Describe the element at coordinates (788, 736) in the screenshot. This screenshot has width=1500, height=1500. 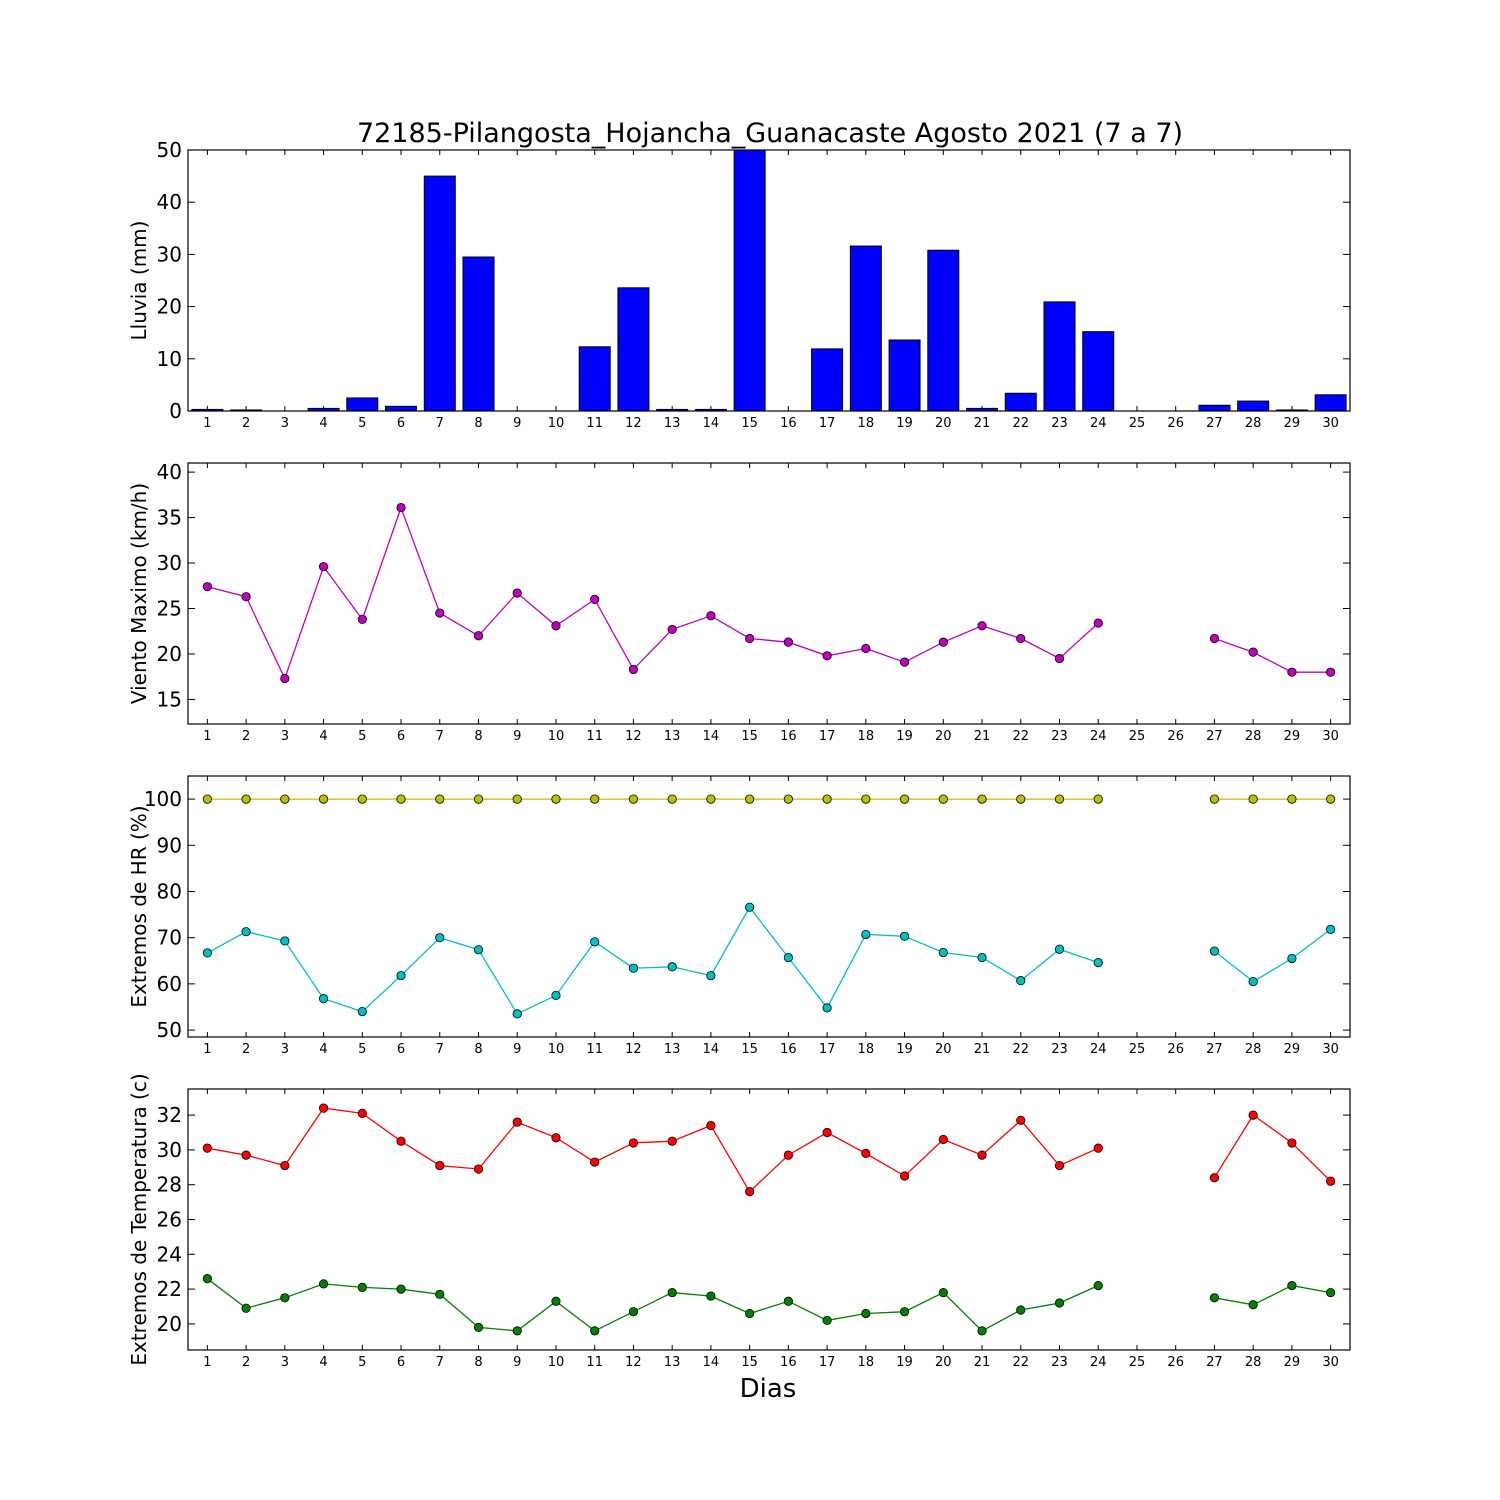
I see `wind-xtick-label: 16` at that location.